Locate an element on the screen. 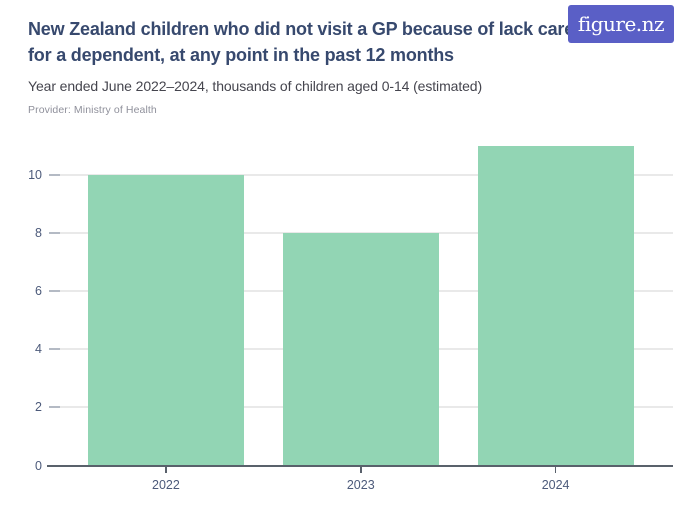  x-axis-line is located at coordinates (360, 465).